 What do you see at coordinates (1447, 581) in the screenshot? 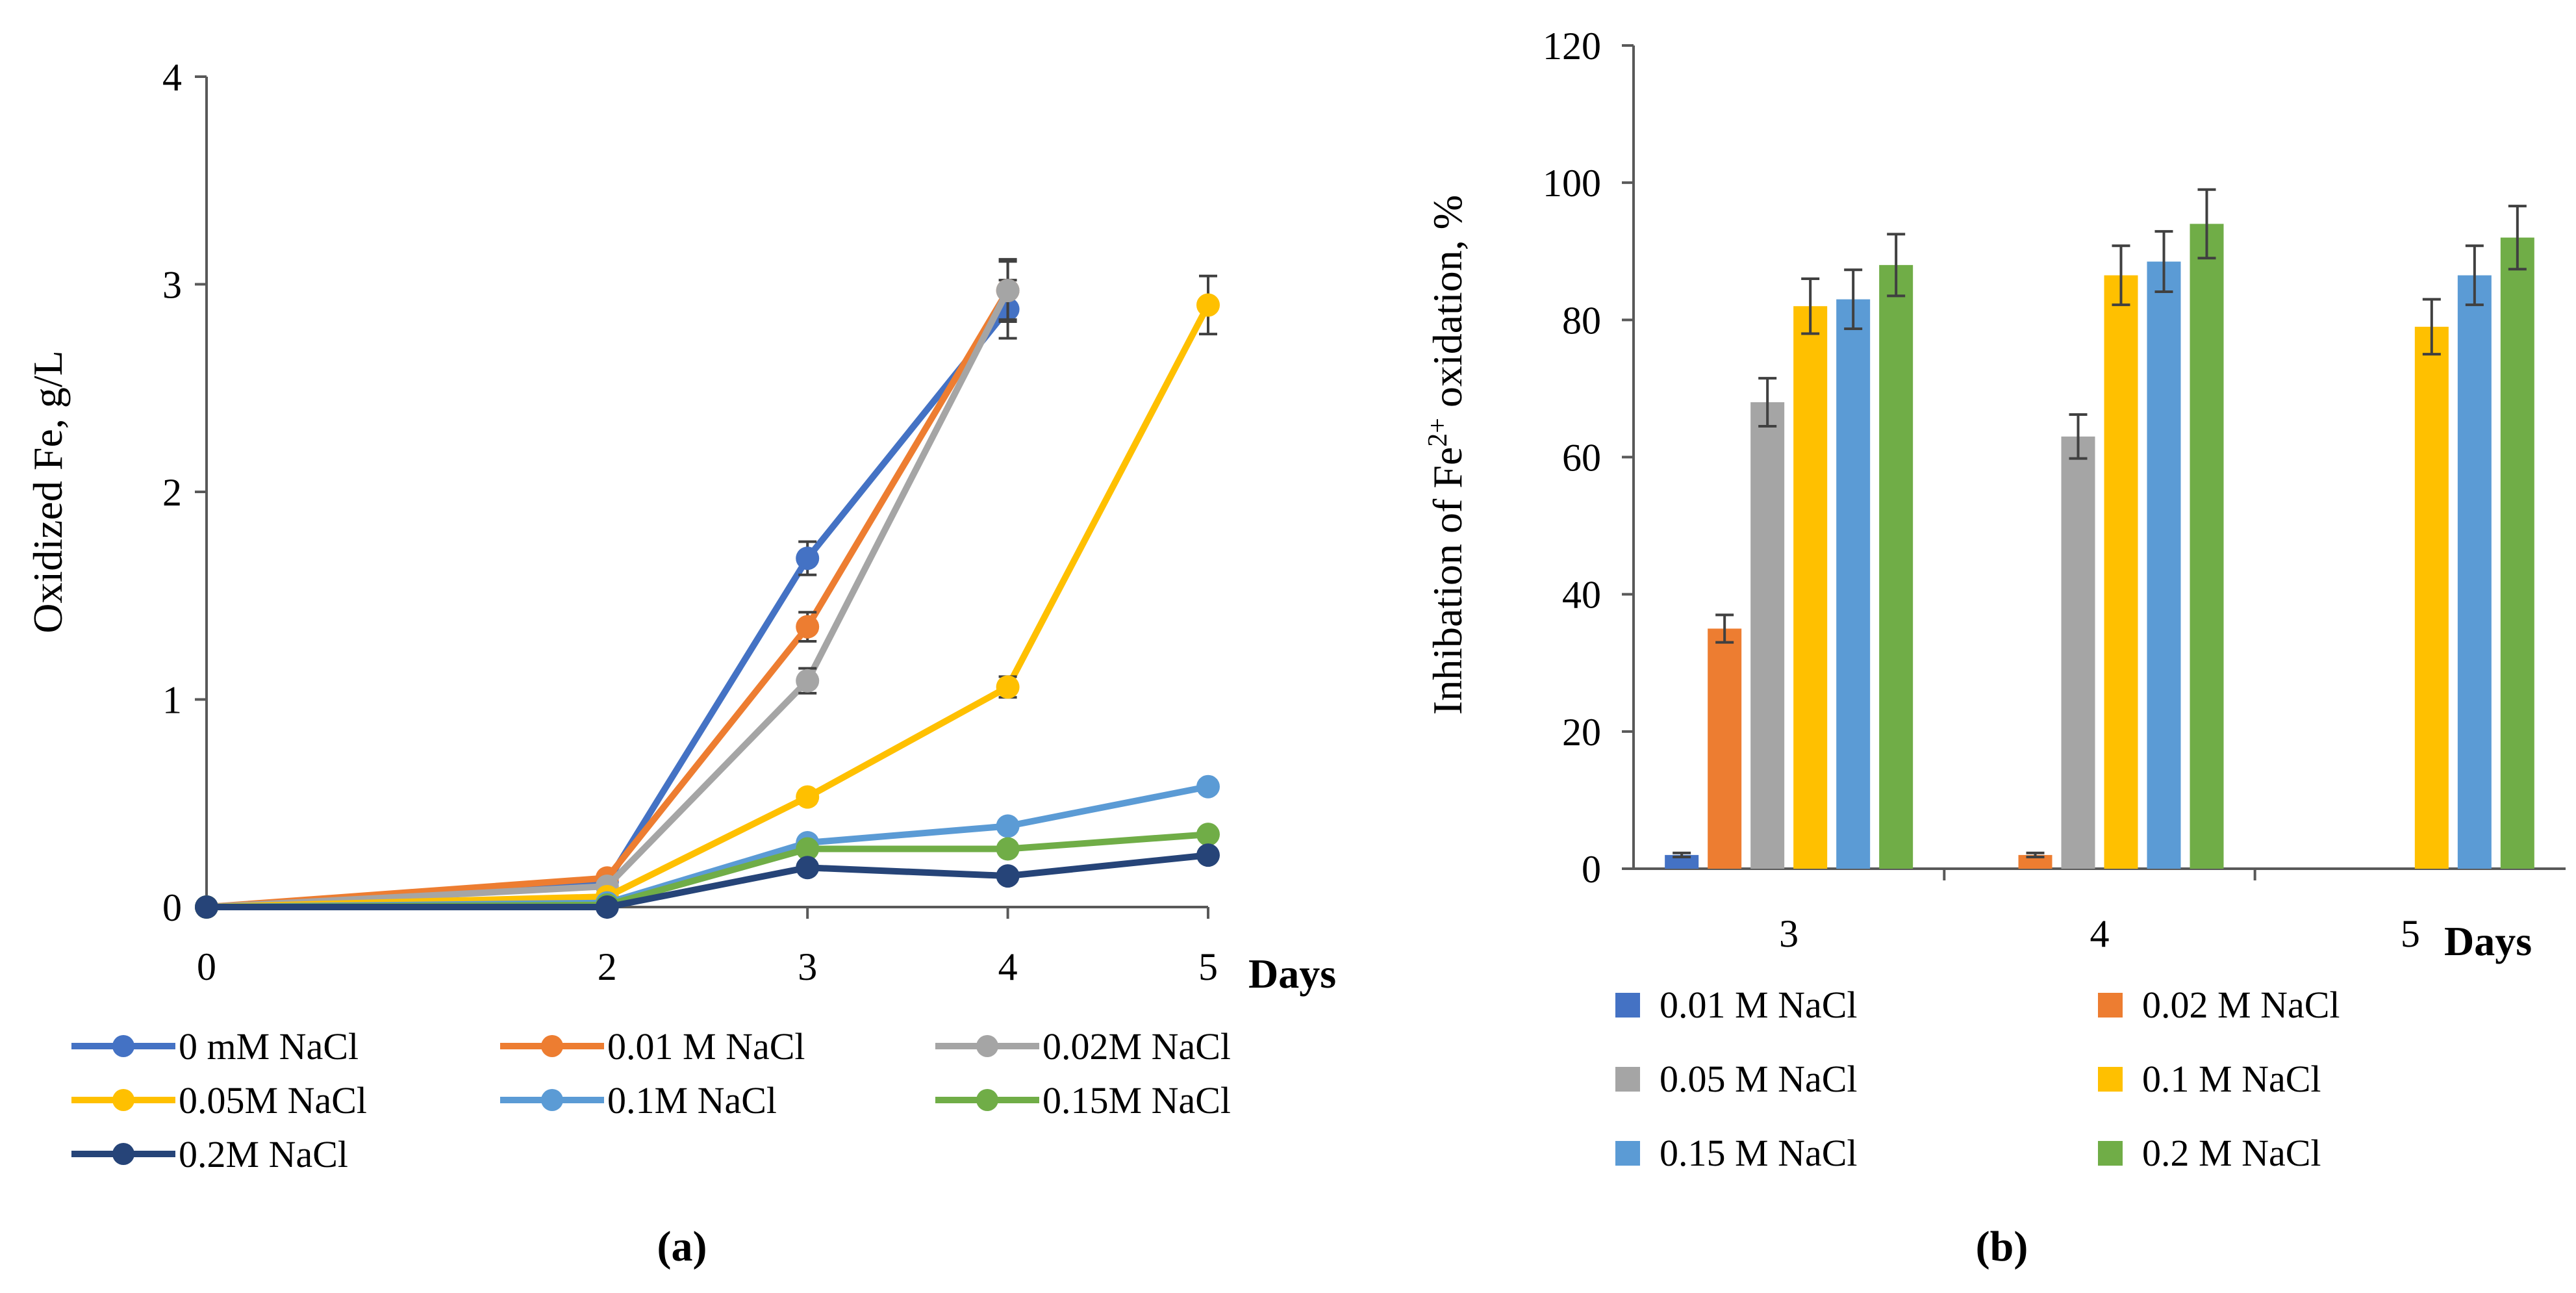
I see `b-y-axis-title-main: Inhibation of Fe` at bounding box center [1447, 581].